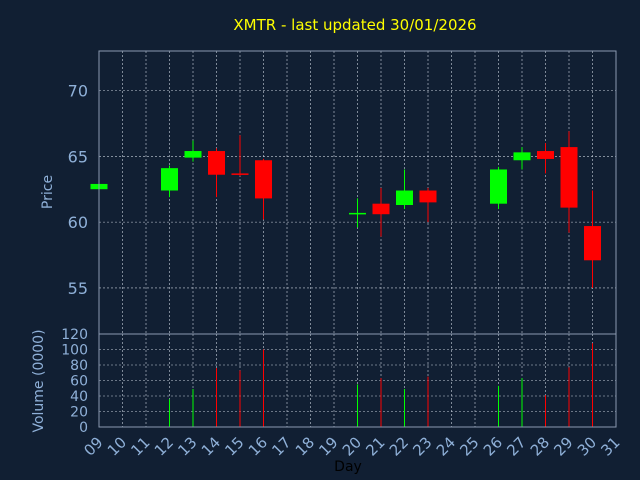 The image size is (640, 480). What do you see at coordinates (610, 446) in the screenshot?
I see `x-tick-label: 31` at bounding box center [610, 446].